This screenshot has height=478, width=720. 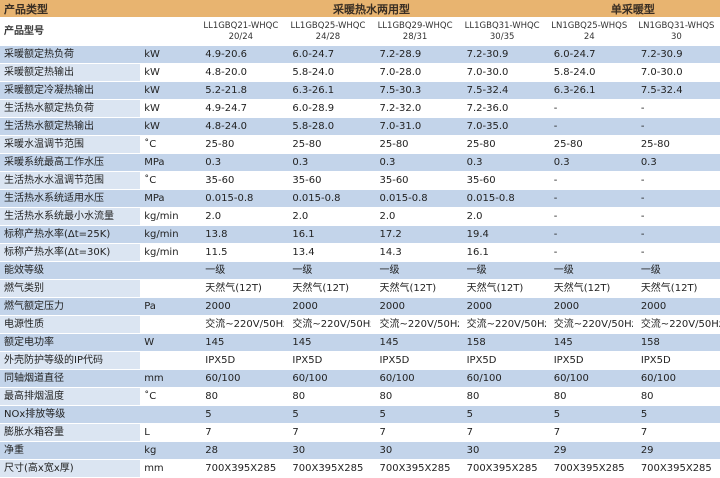 What do you see at coordinates (70, 252) in the screenshot?
I see `spec-label: 标称产热水率(Δt=30K)` at bounding box center [70, 252].